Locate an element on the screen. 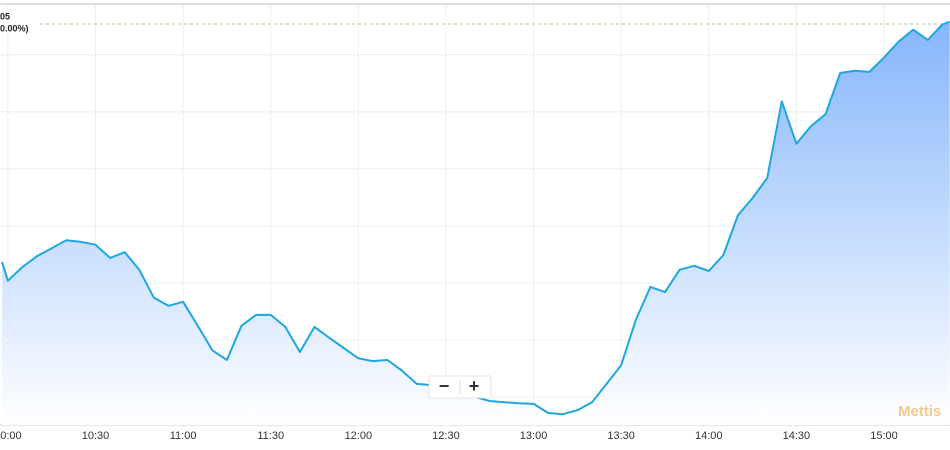 The height and width of the screenshot is (450, 950). zoom-in: + is located at coordinates (474, 386).